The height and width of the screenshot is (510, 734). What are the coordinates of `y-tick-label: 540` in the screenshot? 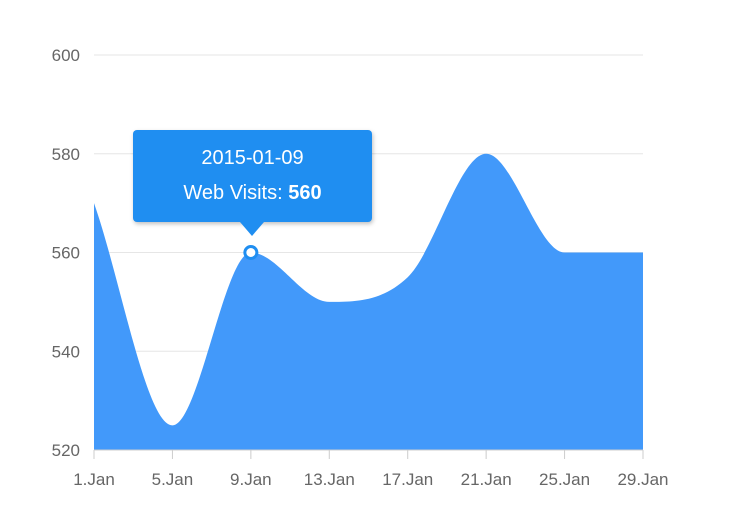 It's located at (66, 351).